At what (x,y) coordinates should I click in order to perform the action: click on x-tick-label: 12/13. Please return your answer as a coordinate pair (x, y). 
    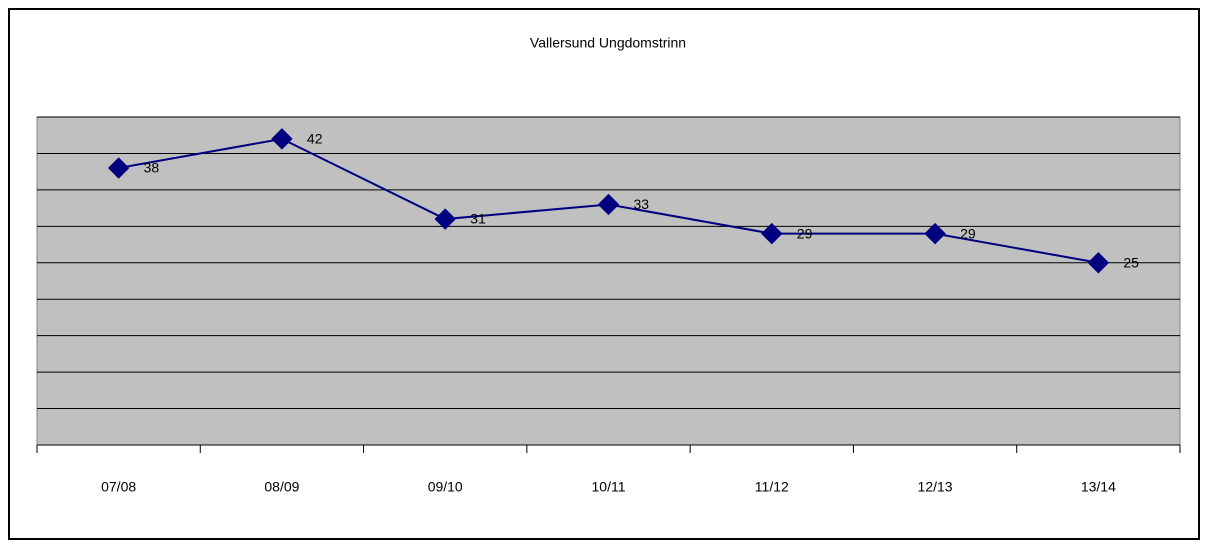
    Looking at the image, I should click on (935, 487).